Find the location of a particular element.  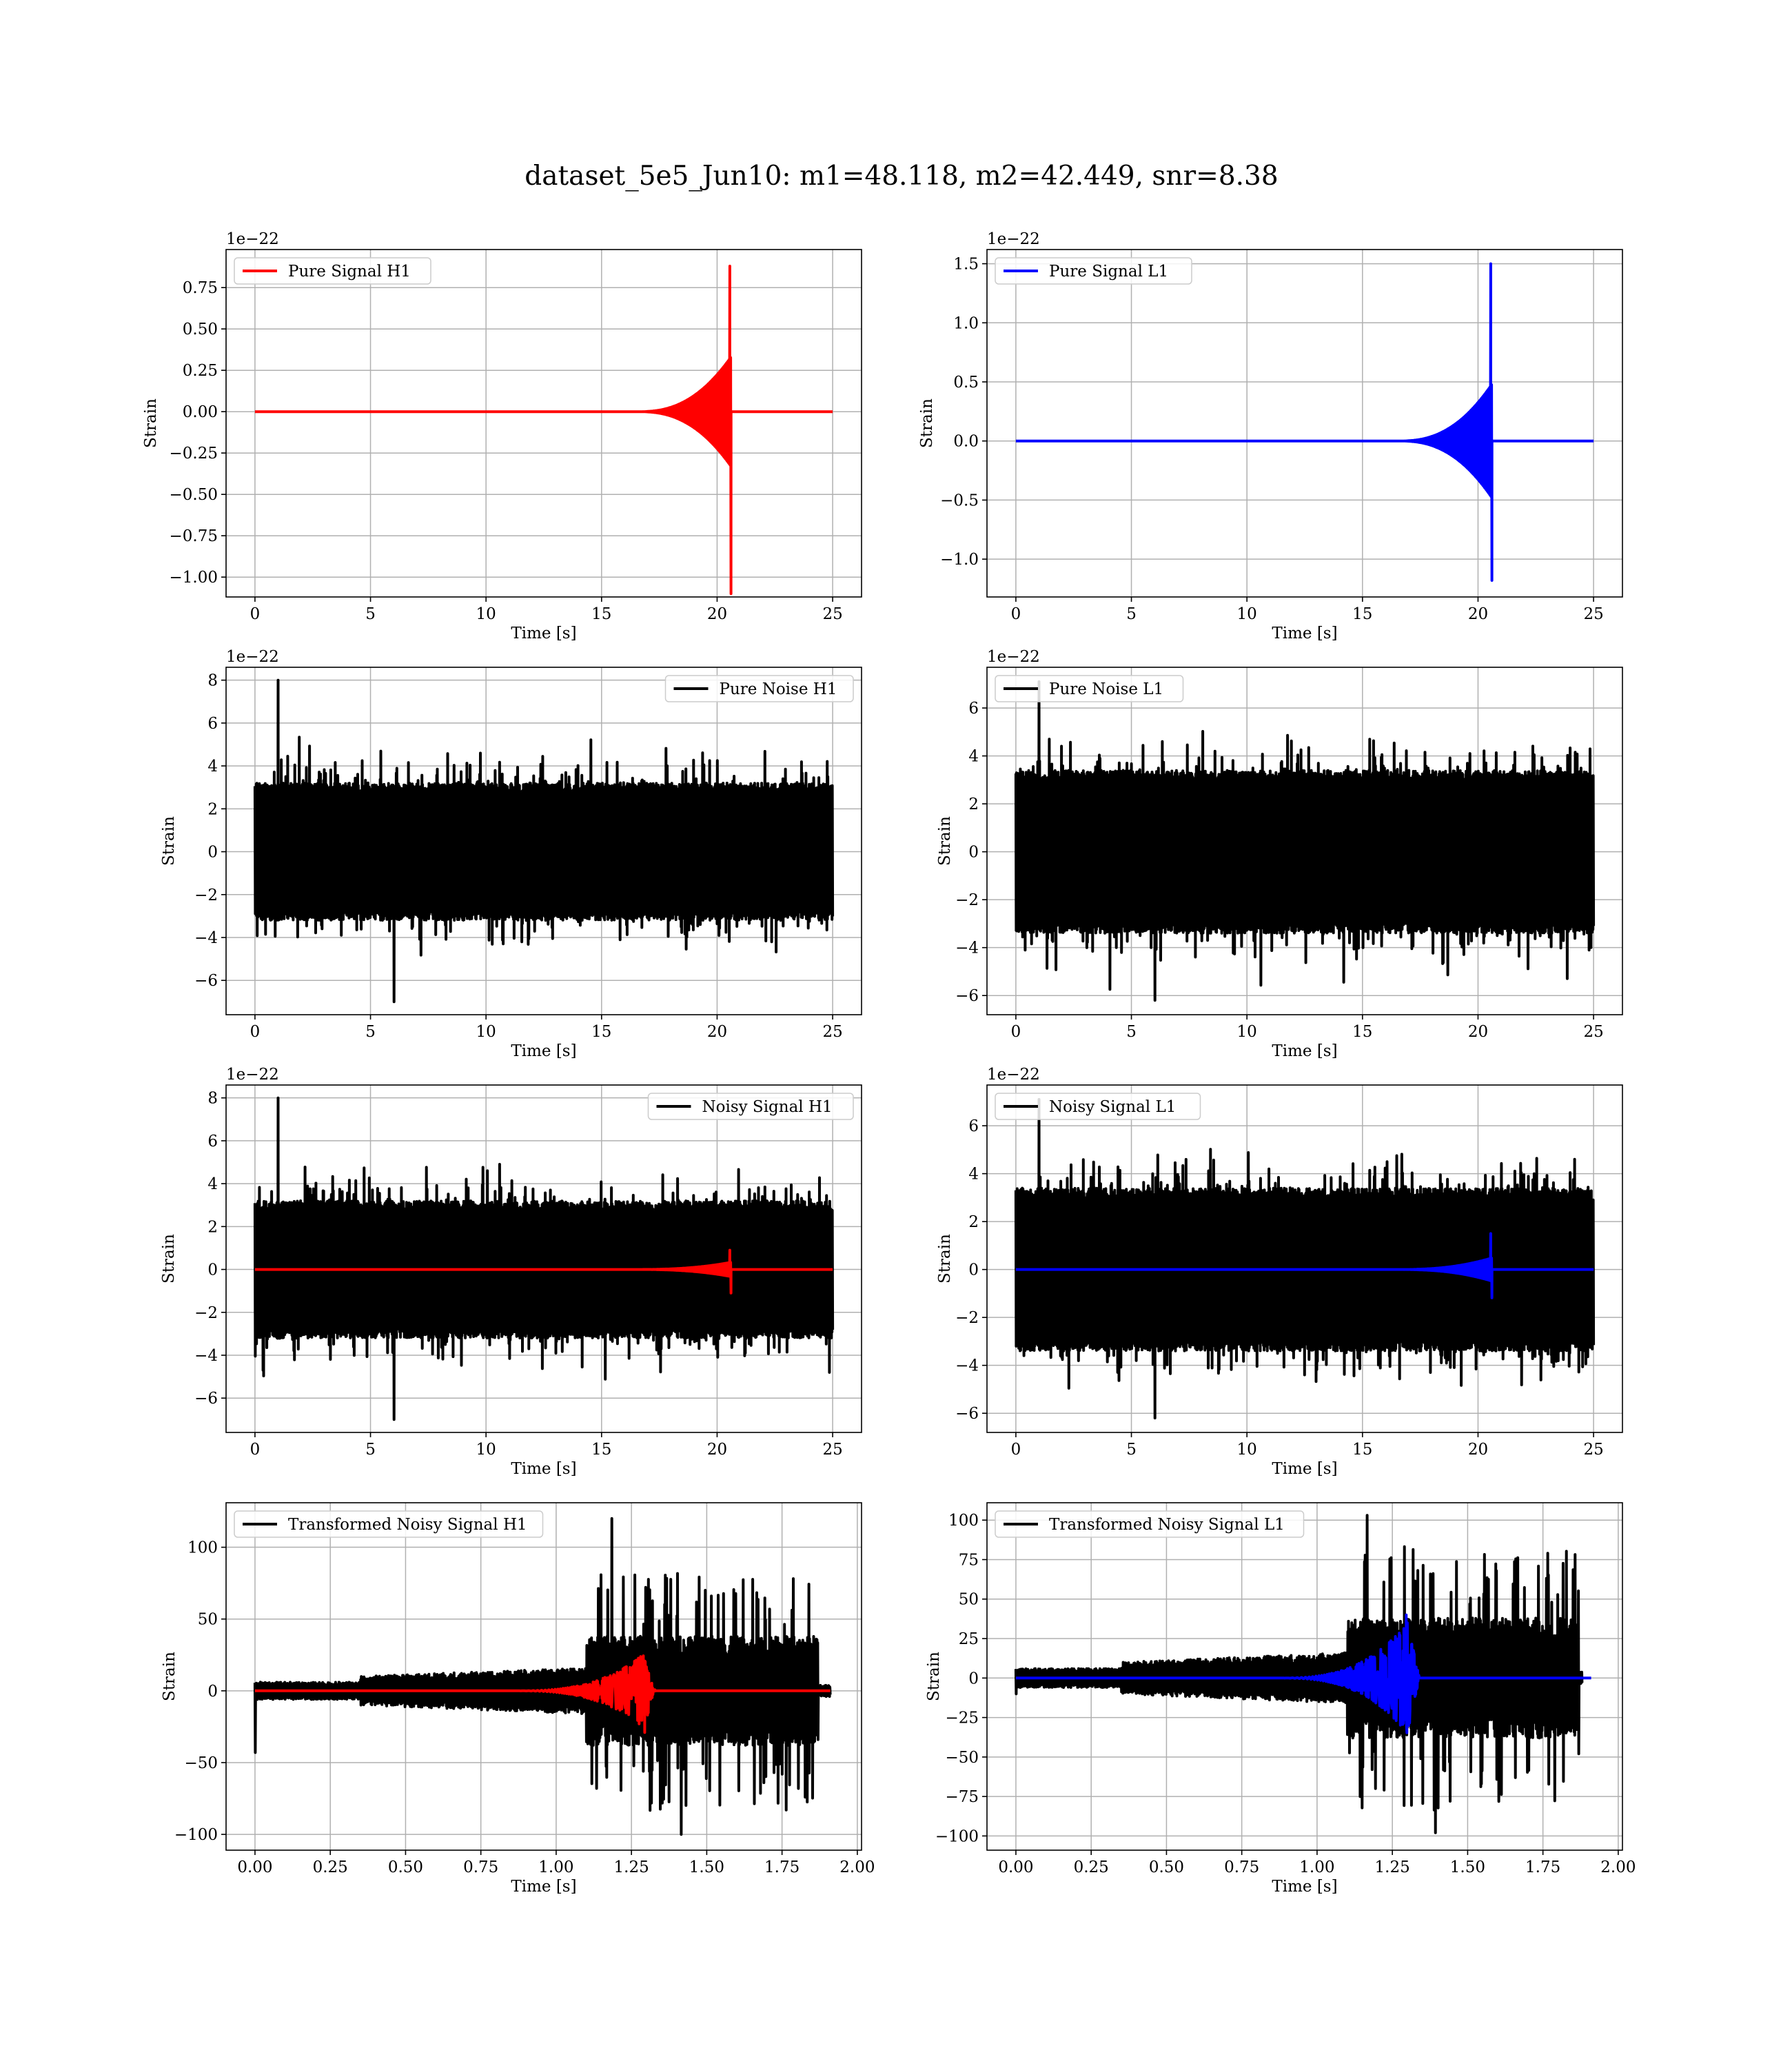

y-tick-label: −1.0 is located at coordinates (959, 560).